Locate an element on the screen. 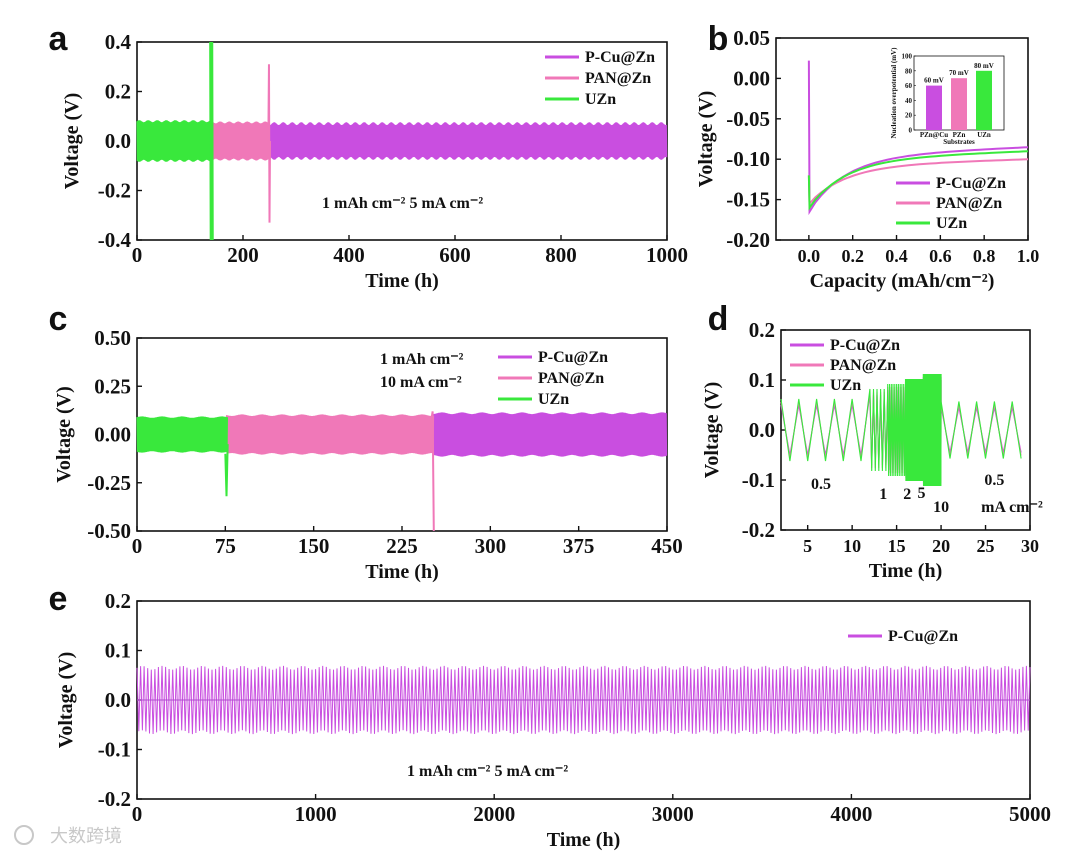 Image resolution: width=1080 pixels, height=859 pixels. x-tick-label: 3000 is located at coordinates (673, 814).